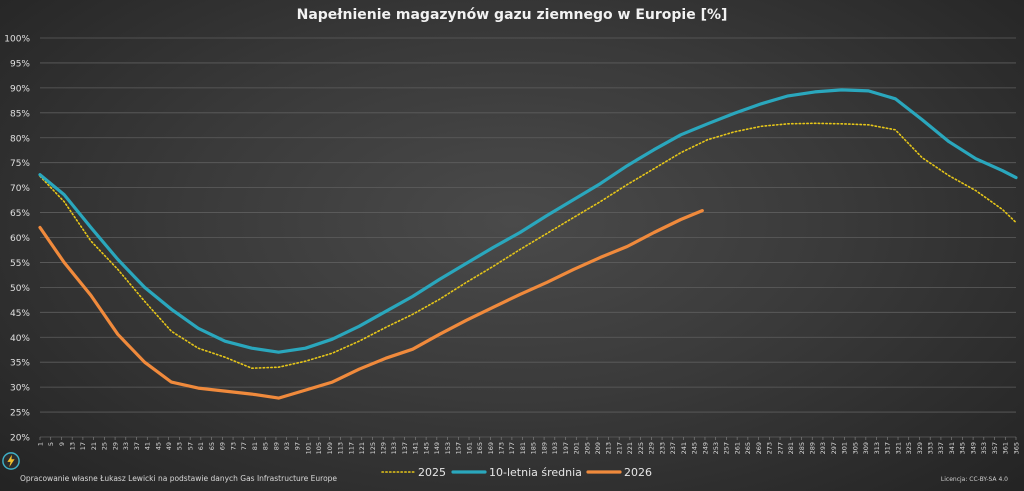 The image size is (1024, 491). Describe the element at coordinates (523, 448) in the screenshot. I see `x-tick-label: 181` at that location.